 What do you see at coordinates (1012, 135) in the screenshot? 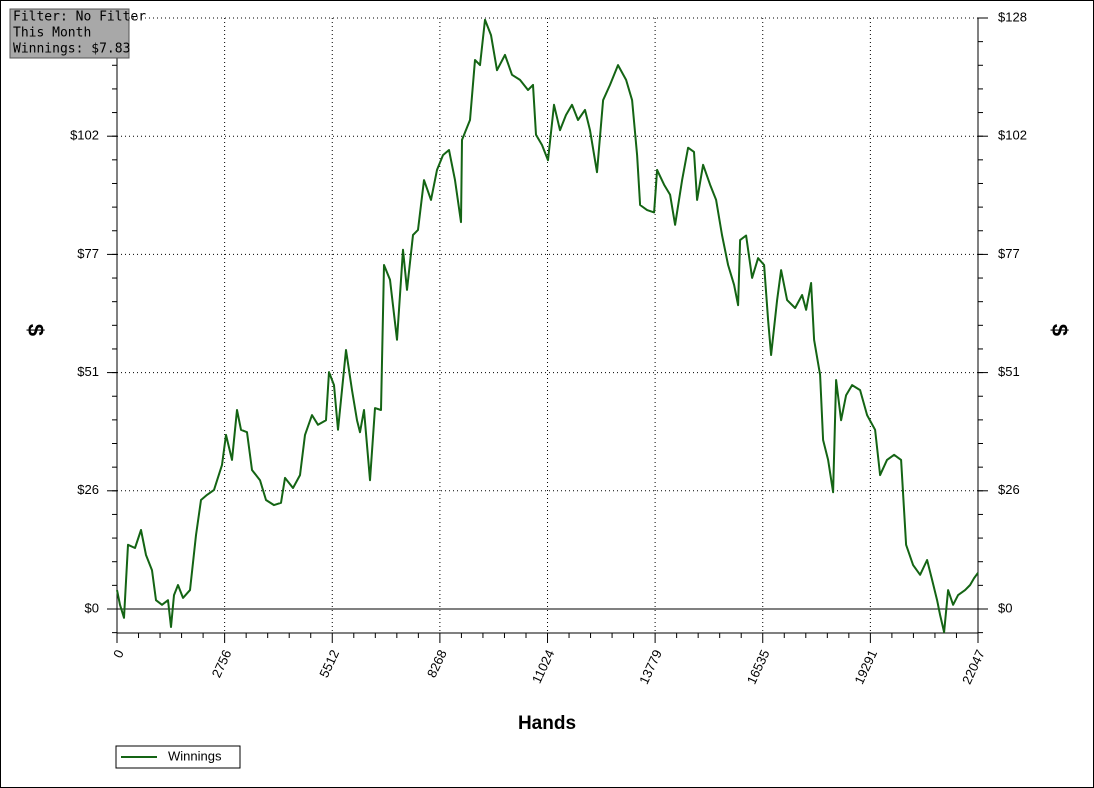
I see `y2-tick-label: $102` at bounding box center [1012, 135].